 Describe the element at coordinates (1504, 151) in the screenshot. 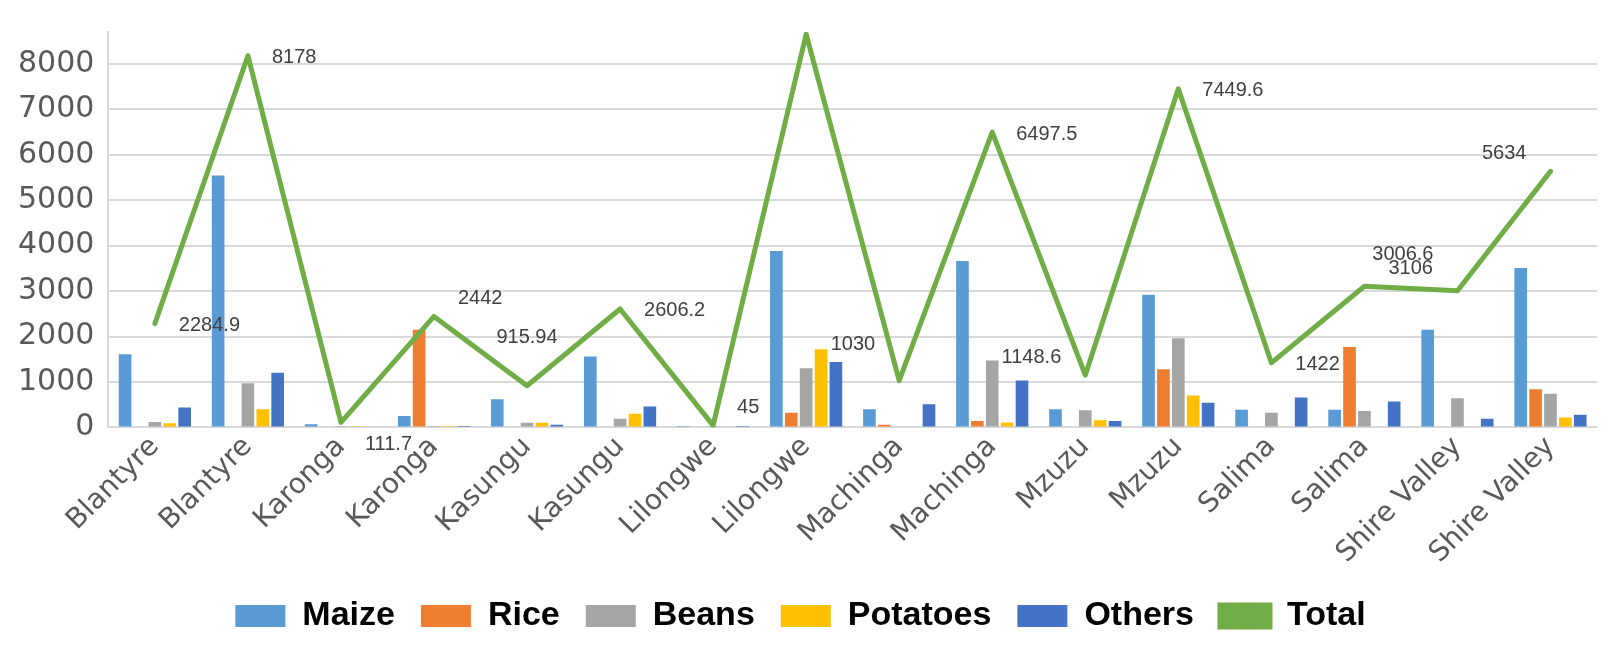

I see `data-label: 5634` at that location.